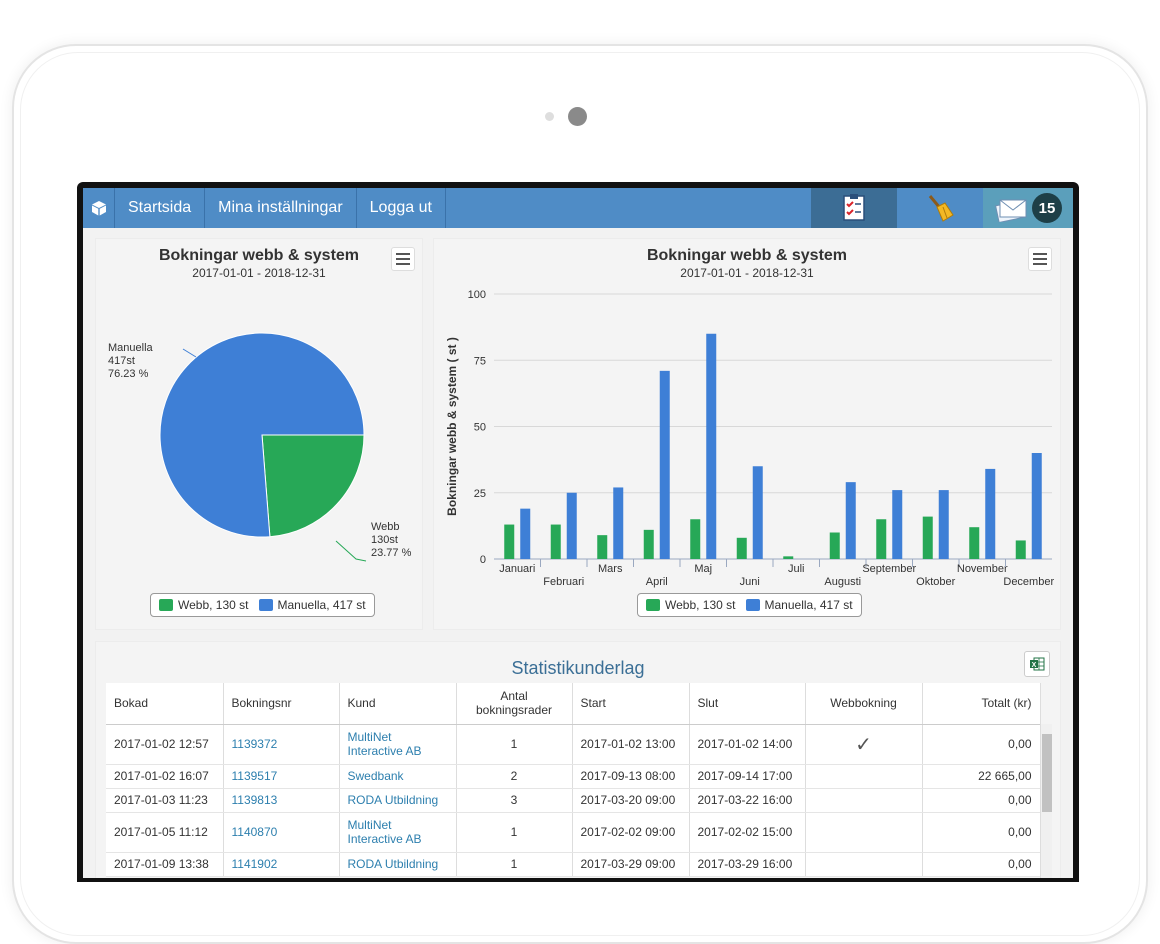 This screenshot has width=1160, height=944. I want to click on x-tick-label: Oktober, so click(935, 582).